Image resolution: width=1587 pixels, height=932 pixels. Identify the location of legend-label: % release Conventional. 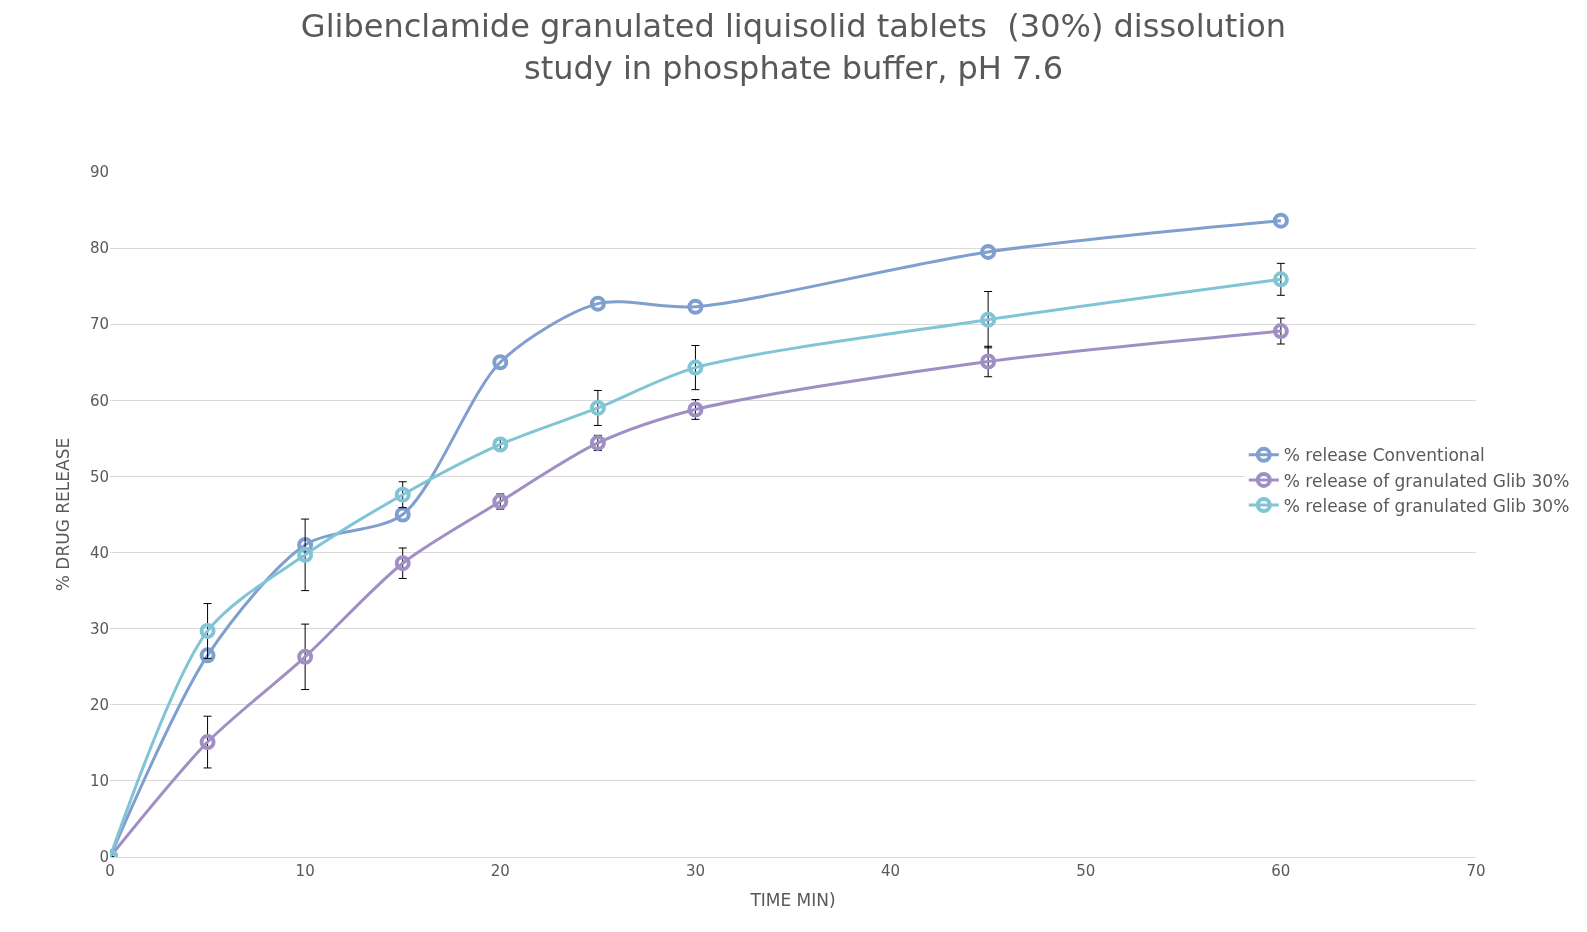
(1384, 455).